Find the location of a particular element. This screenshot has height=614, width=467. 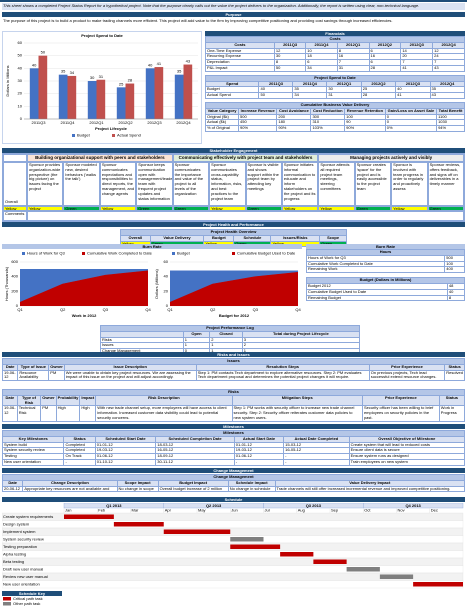

y-tick-label: 30 is located at coordinates (20, 80).